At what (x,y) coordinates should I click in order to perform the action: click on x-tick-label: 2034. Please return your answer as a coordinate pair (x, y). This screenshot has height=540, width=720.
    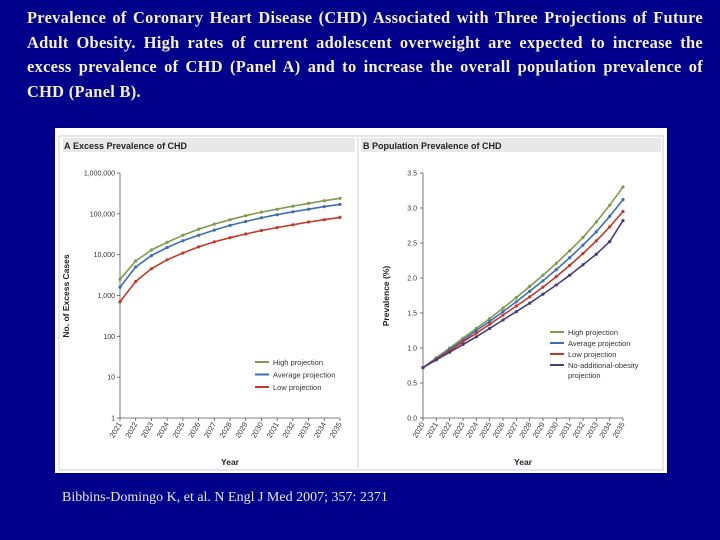
    Looking at the image, I should click on (605, 430).